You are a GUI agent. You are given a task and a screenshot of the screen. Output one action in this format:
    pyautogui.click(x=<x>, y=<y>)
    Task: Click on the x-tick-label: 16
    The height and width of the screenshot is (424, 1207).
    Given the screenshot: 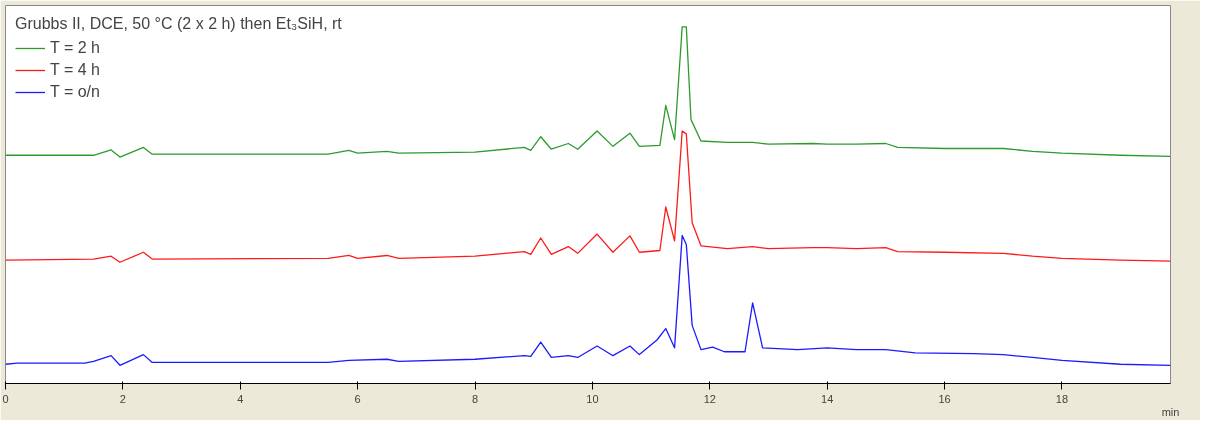 What is the action you would take?
    pyautogui.click(x=944, y=398)
    